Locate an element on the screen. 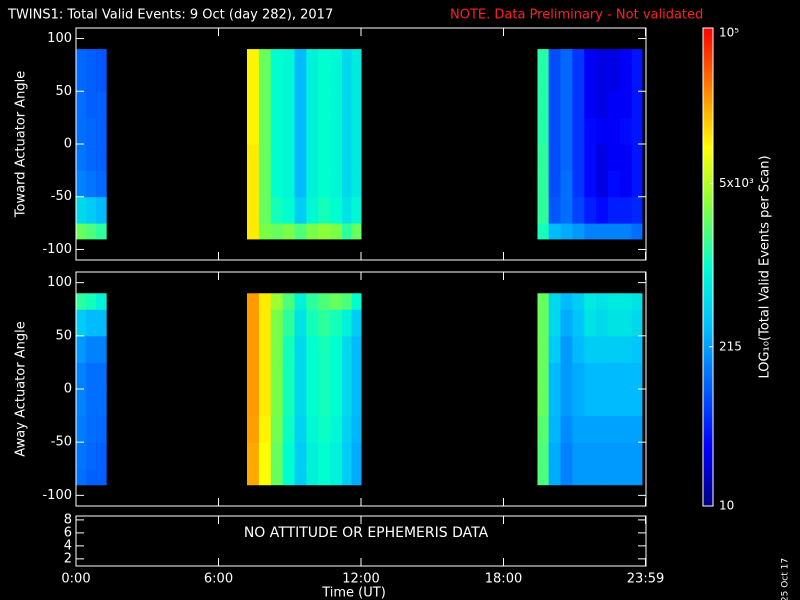  x-tick-label: 12:00 is located at coordinates (360, 579).